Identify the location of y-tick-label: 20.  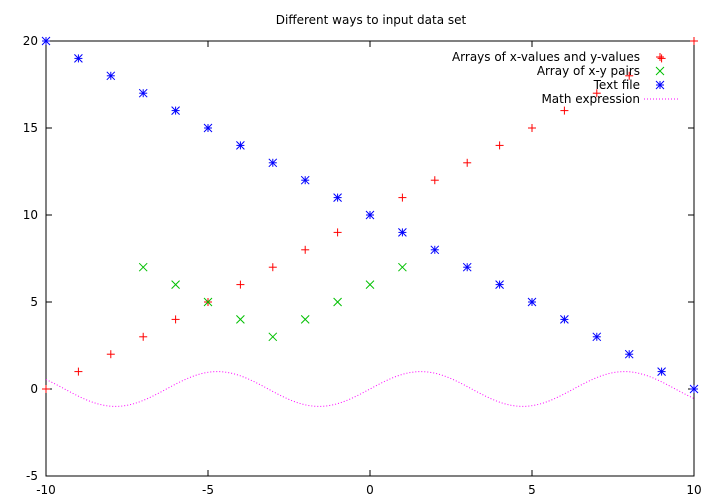
(30, 41).